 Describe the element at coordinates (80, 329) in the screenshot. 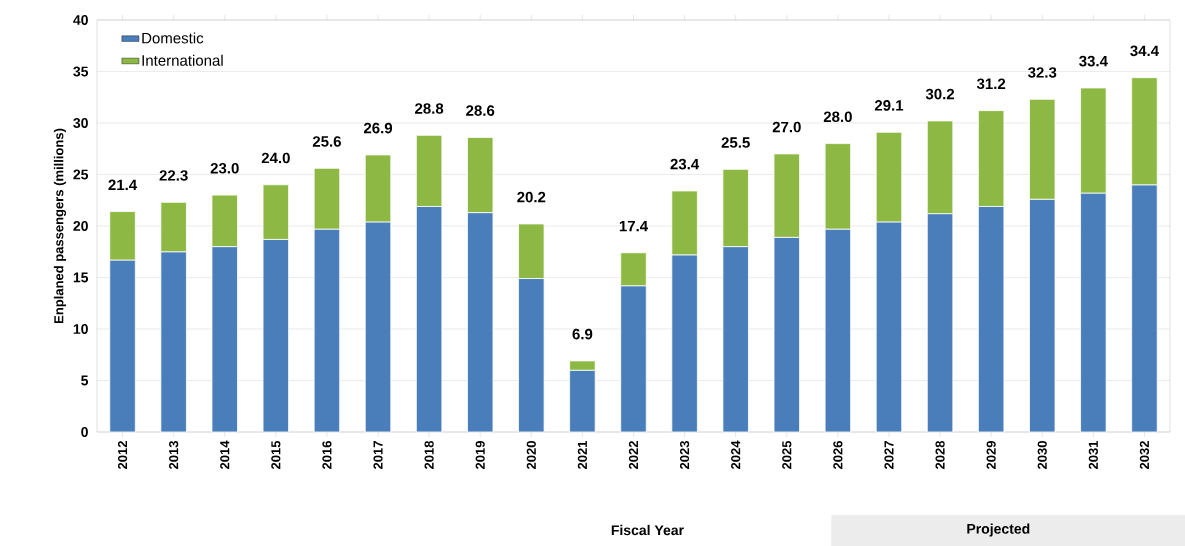

I see `y-tick-label: 10` at that location.